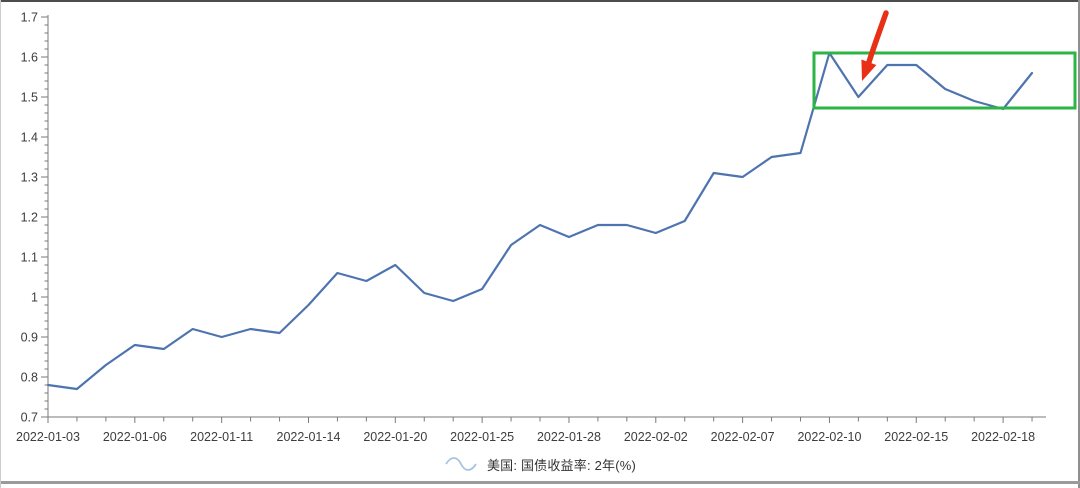  Describe the element at coordinates (135, 437) in the screenshot. I see `x-axis-tick-label: 2022-01-06` at that location.